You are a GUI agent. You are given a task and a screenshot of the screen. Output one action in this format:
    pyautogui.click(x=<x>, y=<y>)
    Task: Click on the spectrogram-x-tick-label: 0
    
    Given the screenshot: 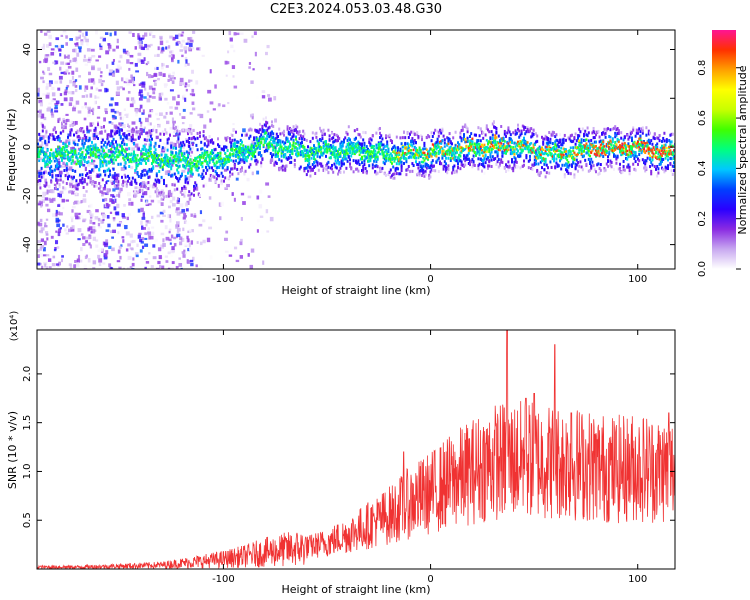 What is the action you would take?
    pyautogui.click(x=430, y=279)
    